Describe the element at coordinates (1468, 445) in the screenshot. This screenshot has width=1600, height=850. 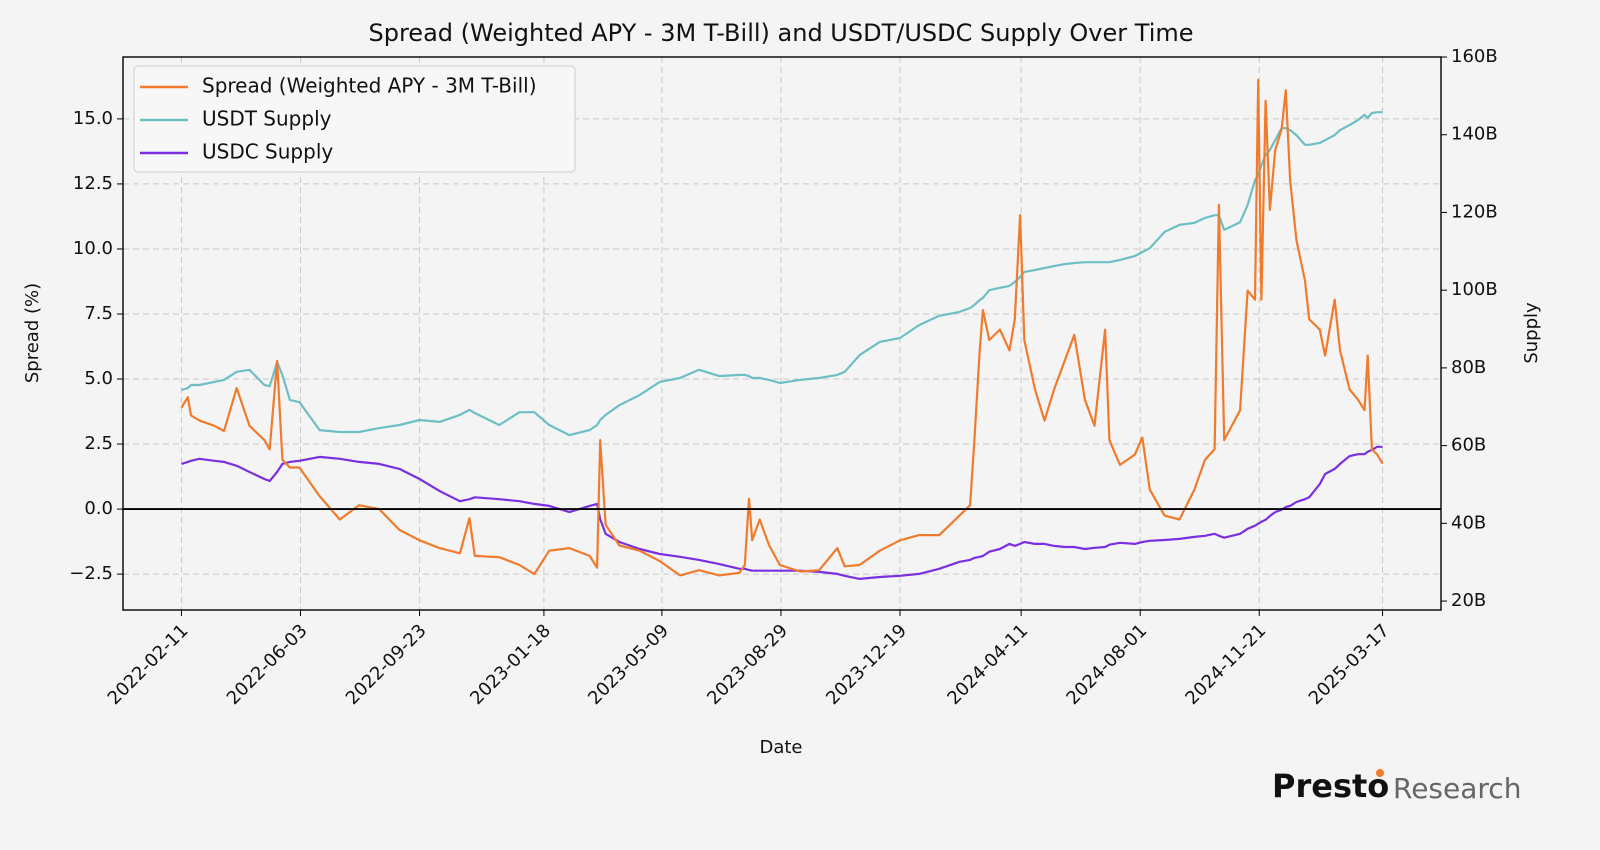
I see `y2-tick-label: 60B` at that location.